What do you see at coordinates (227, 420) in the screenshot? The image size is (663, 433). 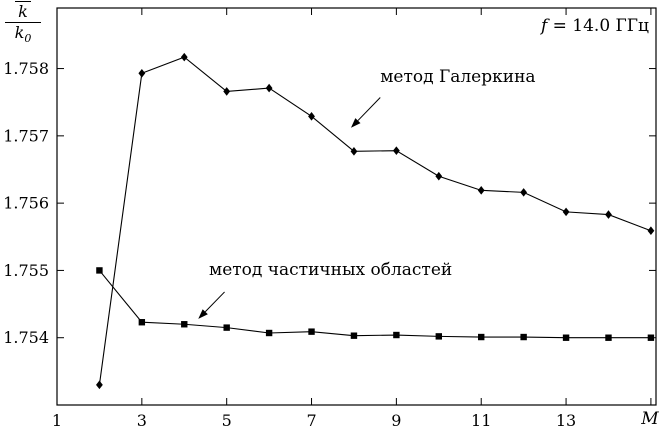 I see `x-tick-label: 5` at bounding box center [227, 420].